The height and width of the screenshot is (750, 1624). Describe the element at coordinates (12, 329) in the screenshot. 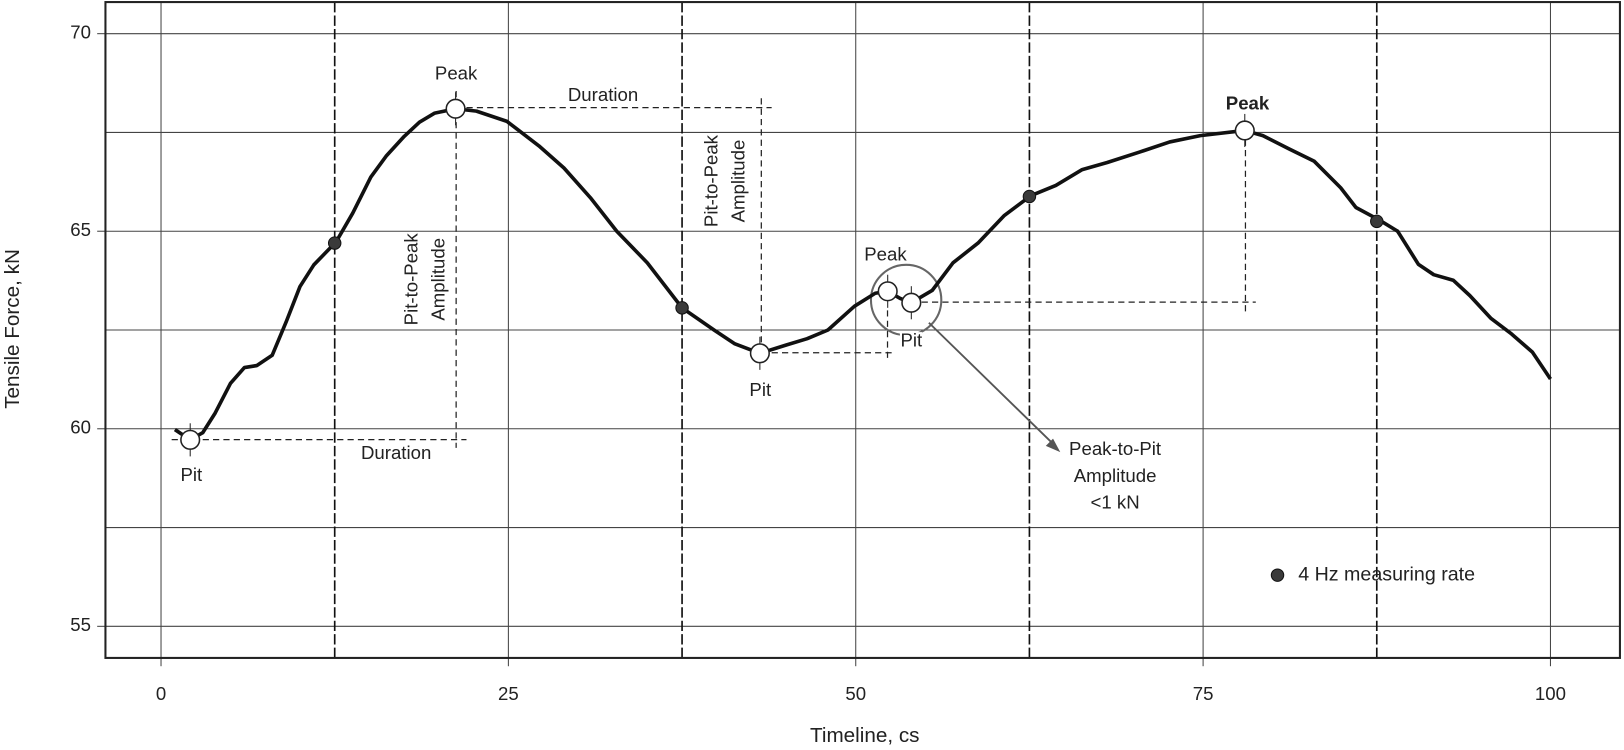

I see `y-axis-label: Tensile Force, kN` at that location.